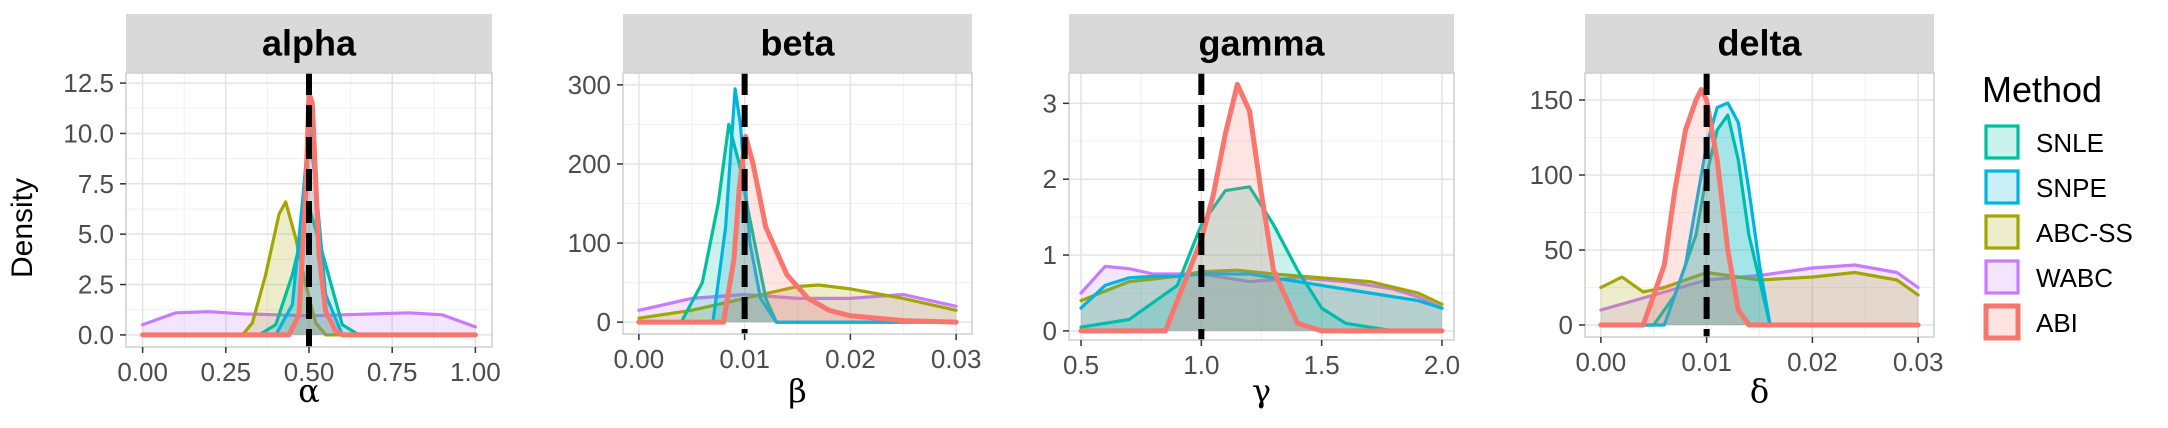 This screenshot has height=428, width=2168. I want to click on y-tick-label: 10.0, so click(88, 133).